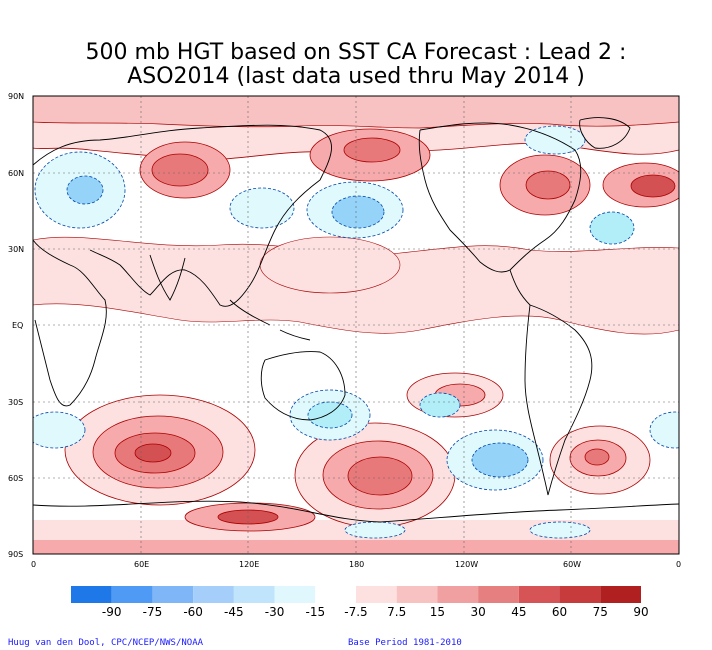 This screenshot has width=712, height=650. I want to click on sh-positive-indian-center, so click(153, 453).